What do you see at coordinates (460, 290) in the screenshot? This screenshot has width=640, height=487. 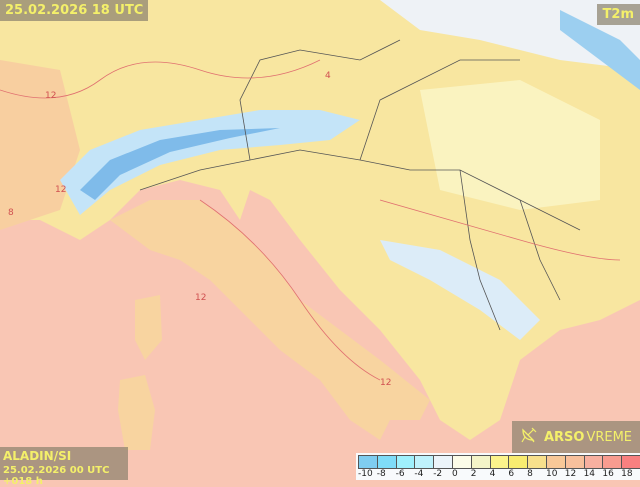 I see `dinaric-cold` at bounding box center [460, 290].